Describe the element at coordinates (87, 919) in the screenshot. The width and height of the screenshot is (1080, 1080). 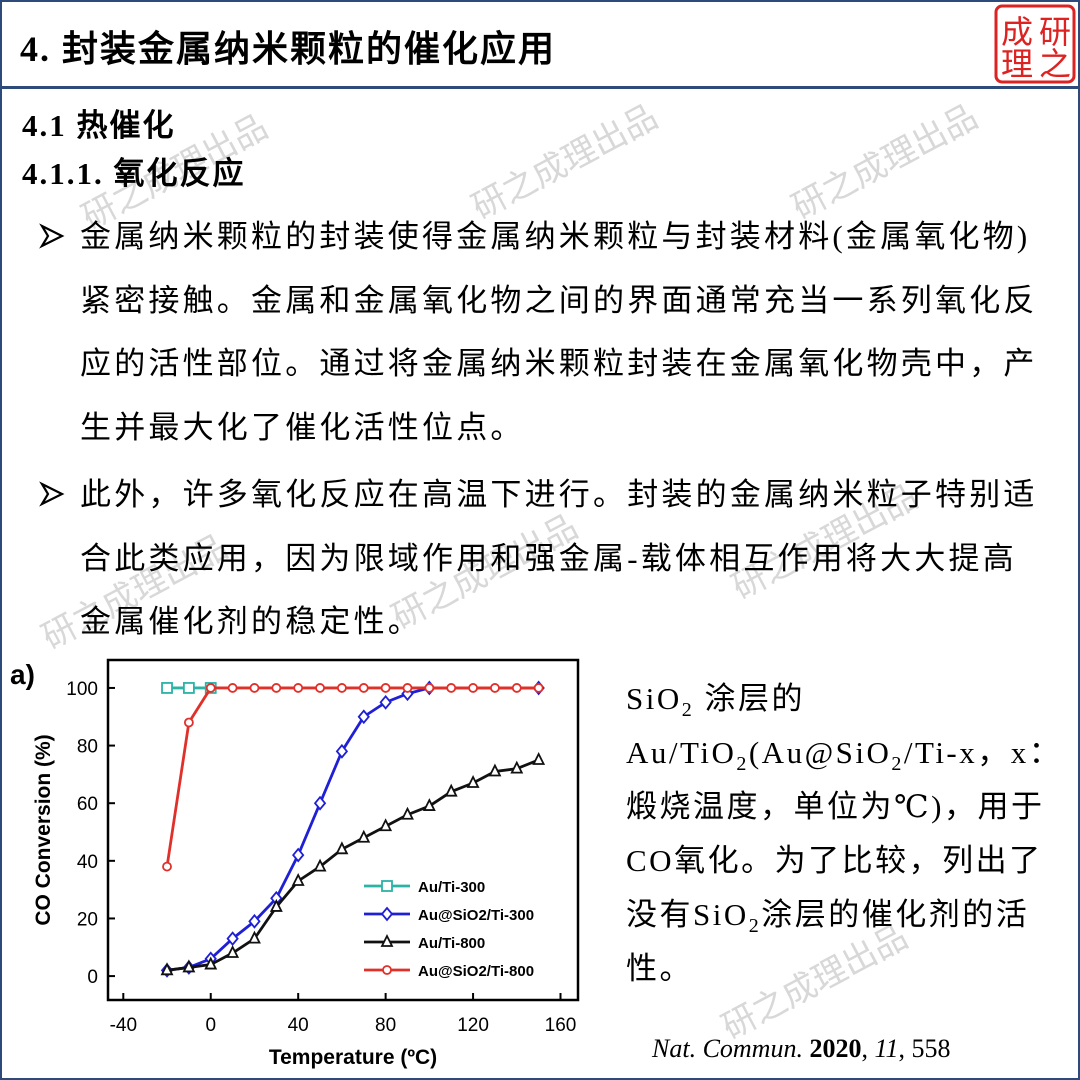
I see `y-tick-label: 20` at that location.